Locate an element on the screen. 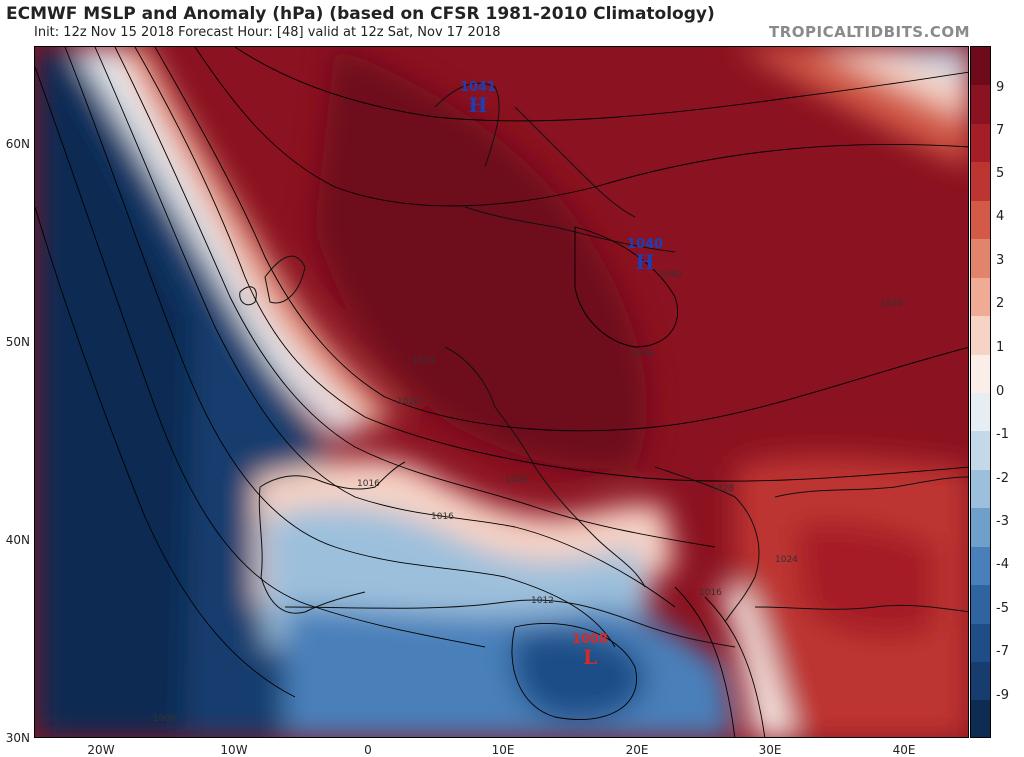 The image size is (1024, 757). colorbar-label: 3 is located at coordinates (1000, 260).